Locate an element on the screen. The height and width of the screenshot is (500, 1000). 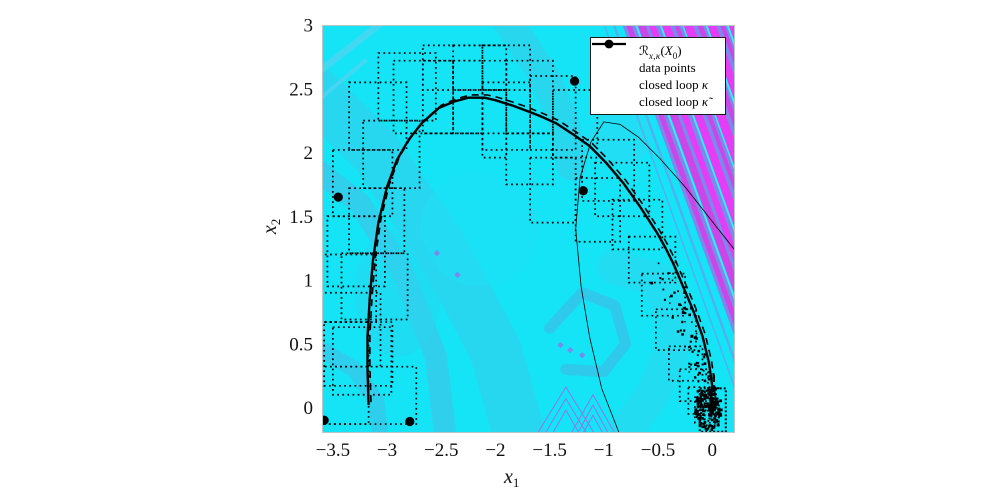
y-tick-label: 1 is located at coordinates (309, 281).